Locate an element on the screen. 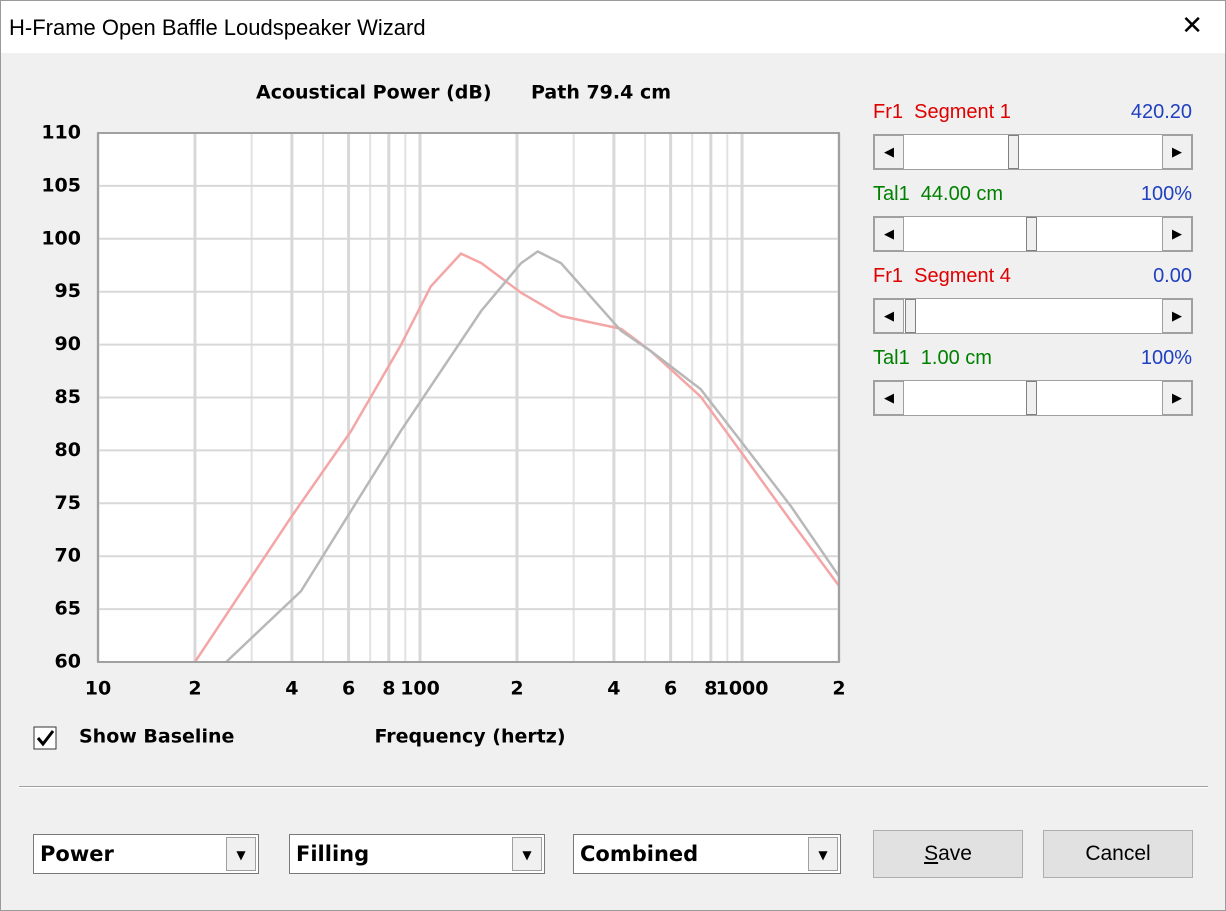 The height and width of the screenshot is (911, 1226). button: Save is located at coordinates (948, 854).